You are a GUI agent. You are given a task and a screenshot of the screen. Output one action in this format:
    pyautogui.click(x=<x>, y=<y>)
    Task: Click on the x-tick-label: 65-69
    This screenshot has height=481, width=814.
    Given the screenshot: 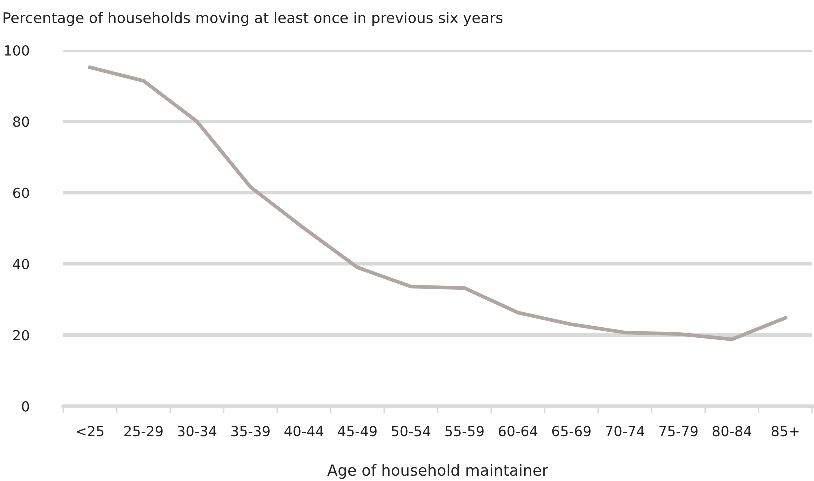 What is the action you would take?
    pyautogui.click(x=571, y=431)
    